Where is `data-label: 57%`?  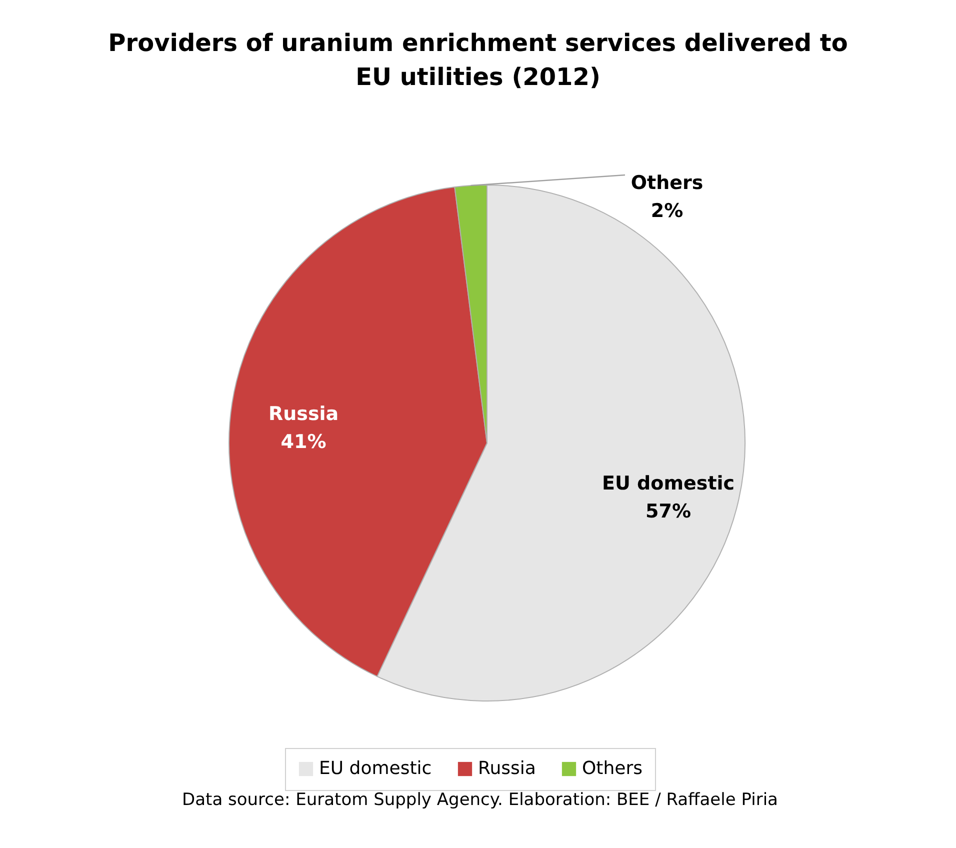
data-label: 57% is located at coordinates (669, 511).